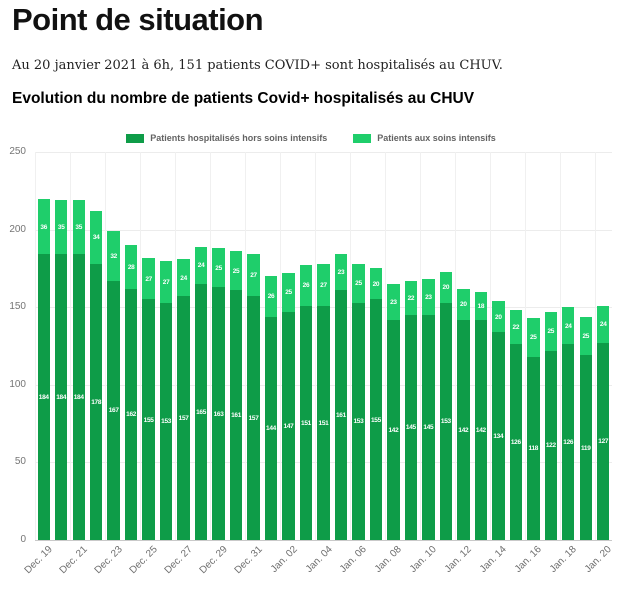 The height and width of the screenshot is (589, 622). I want to click on bar-Jan. 10: 145 23, so click(428, 346).